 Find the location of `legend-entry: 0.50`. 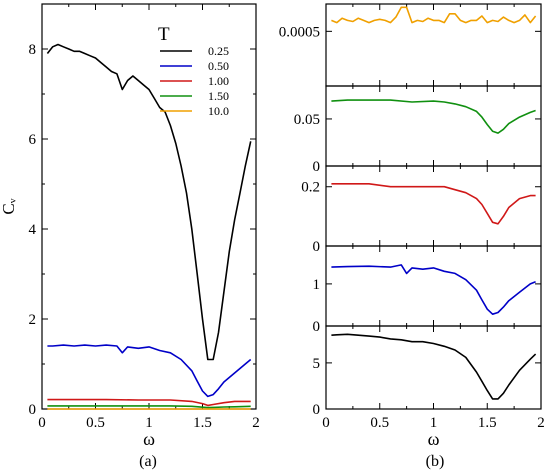

legend-entry: 0.50 is located at coordinates (218, 66).